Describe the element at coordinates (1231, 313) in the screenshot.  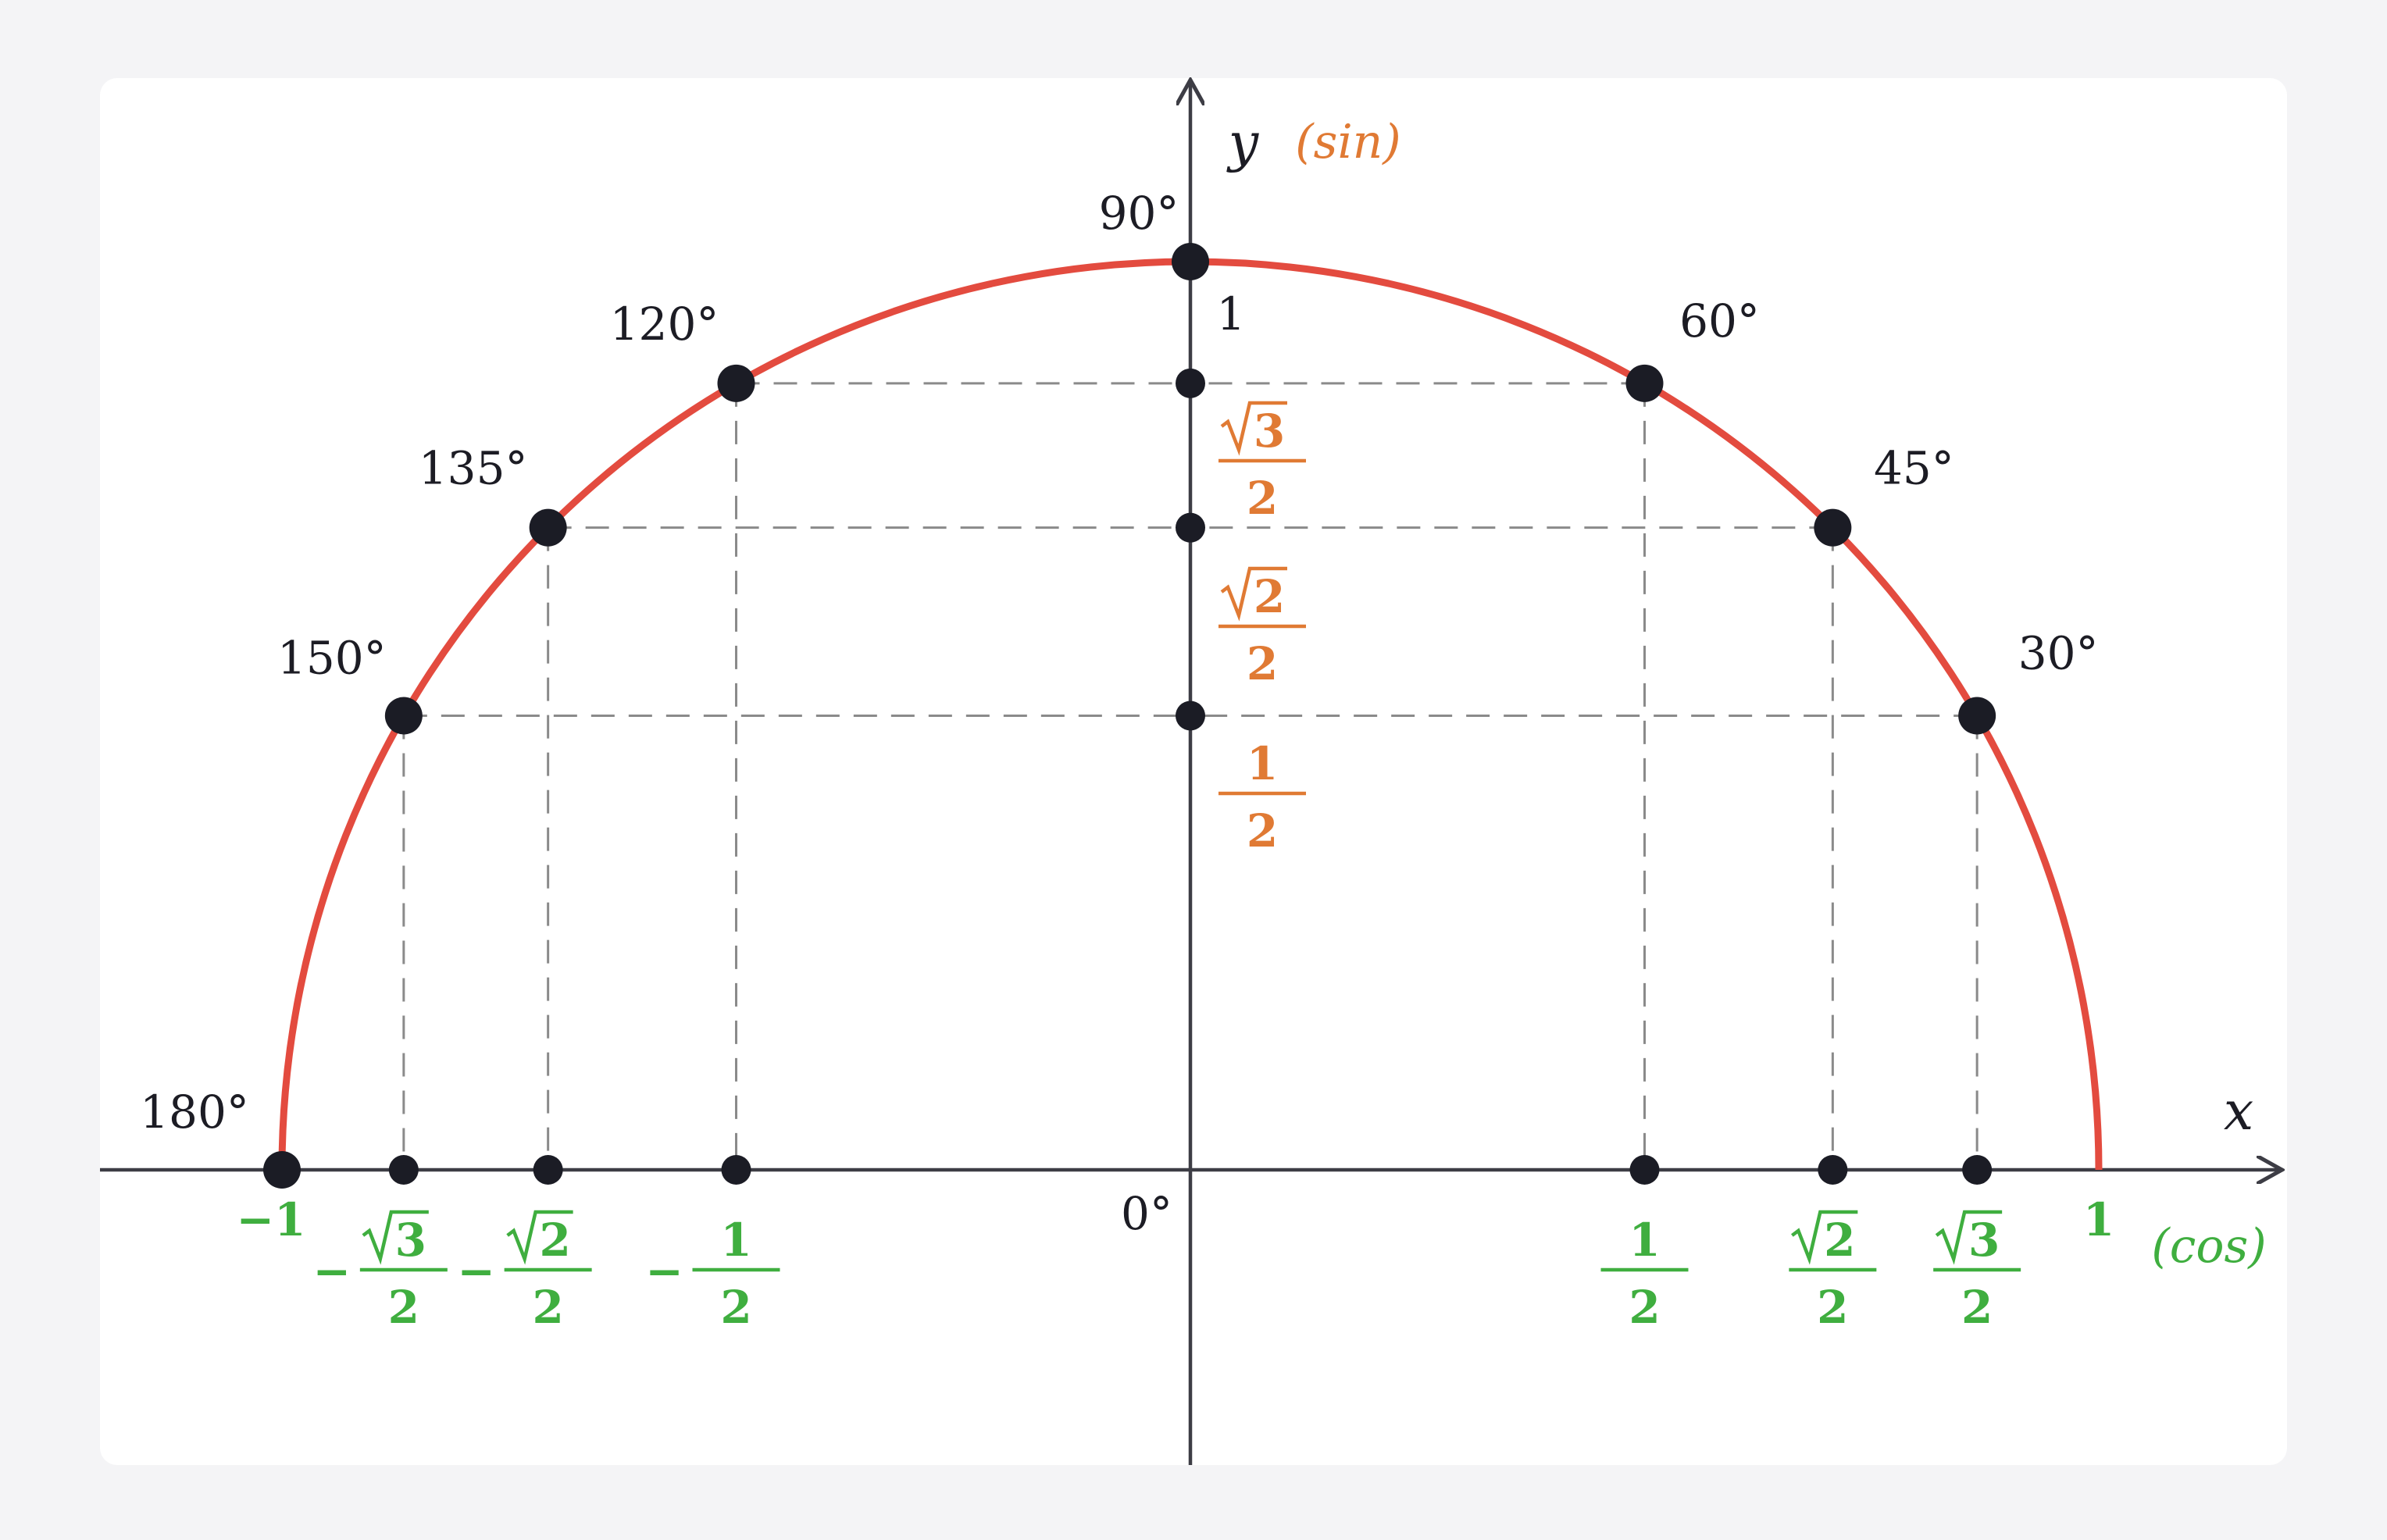
I see `y-one-label: 1` at that location.